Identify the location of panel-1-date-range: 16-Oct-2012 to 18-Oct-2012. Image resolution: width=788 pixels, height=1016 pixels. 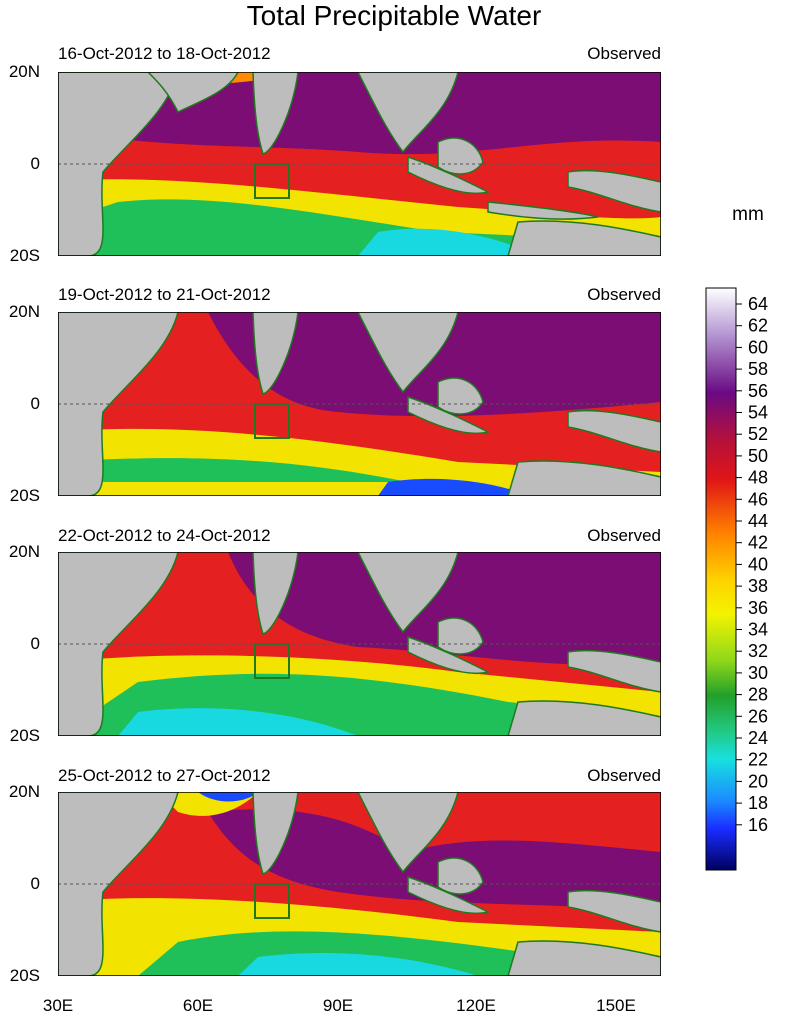
(164, 53).